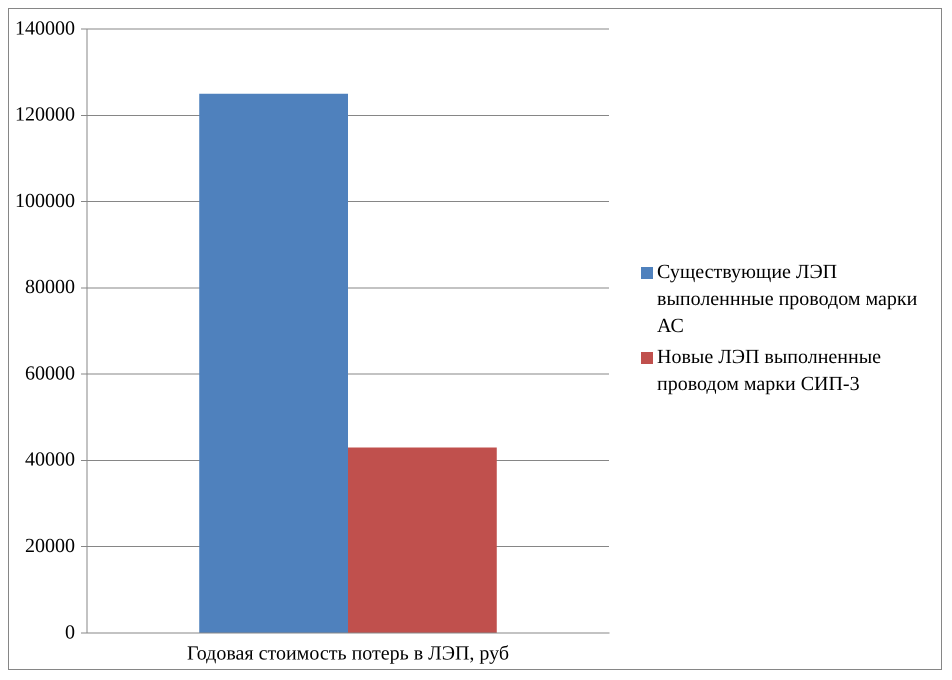 The height and width of the screenshot is (680, 952). What do you see at coordinates (45, 201) in the screenshot?
I see `y-tick-label: 100000` at bounding box center [45, 201].